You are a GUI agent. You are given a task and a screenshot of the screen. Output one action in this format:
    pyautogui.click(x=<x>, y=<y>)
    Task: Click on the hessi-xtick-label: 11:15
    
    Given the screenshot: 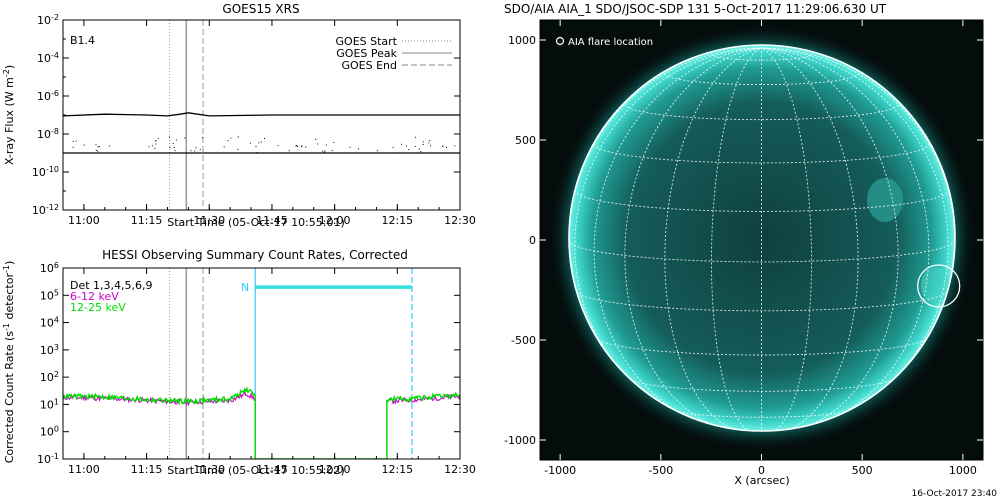 What is the action you would take?
    pyautogui.click(x=147, y=469)
    